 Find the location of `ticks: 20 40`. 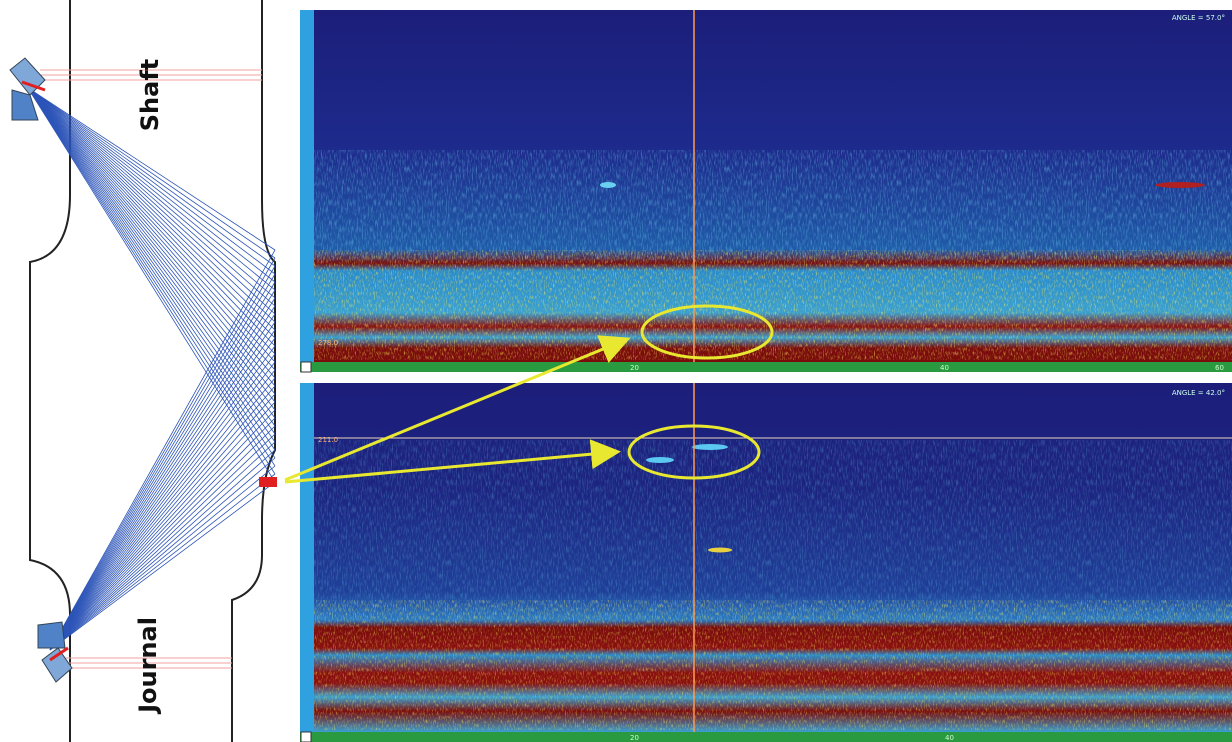

ticks: 20 40 is located at coordinates (792, 738).